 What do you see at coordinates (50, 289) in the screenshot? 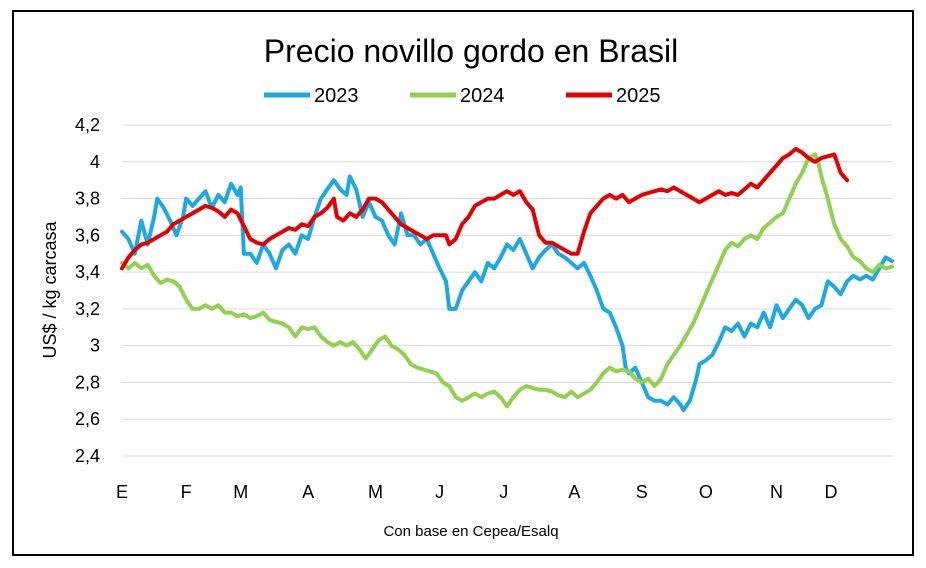
I see `y-axis-title: US$ / kg carcasa` at bounding box center [50, 289].